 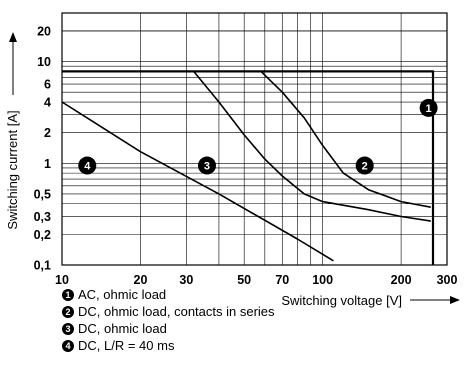 I want to click on legend-label: DC, ohmic load, so click(x=122, y=328).